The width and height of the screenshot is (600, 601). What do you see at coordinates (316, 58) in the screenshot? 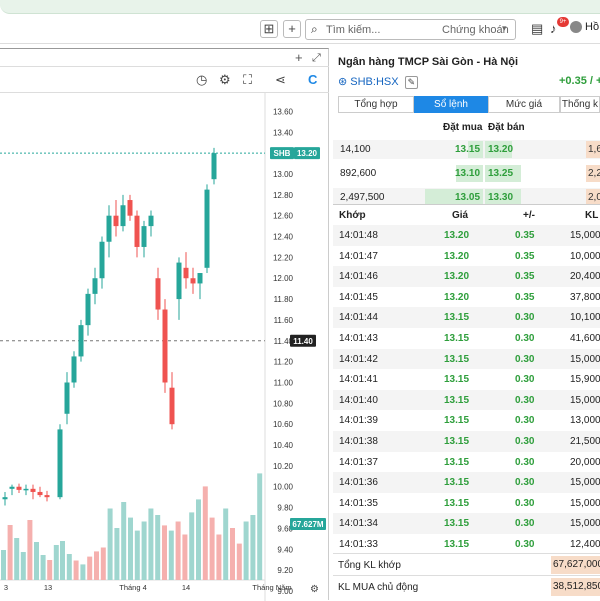
I see `expand-icon: ⤢` at bounding box center [316, 58].